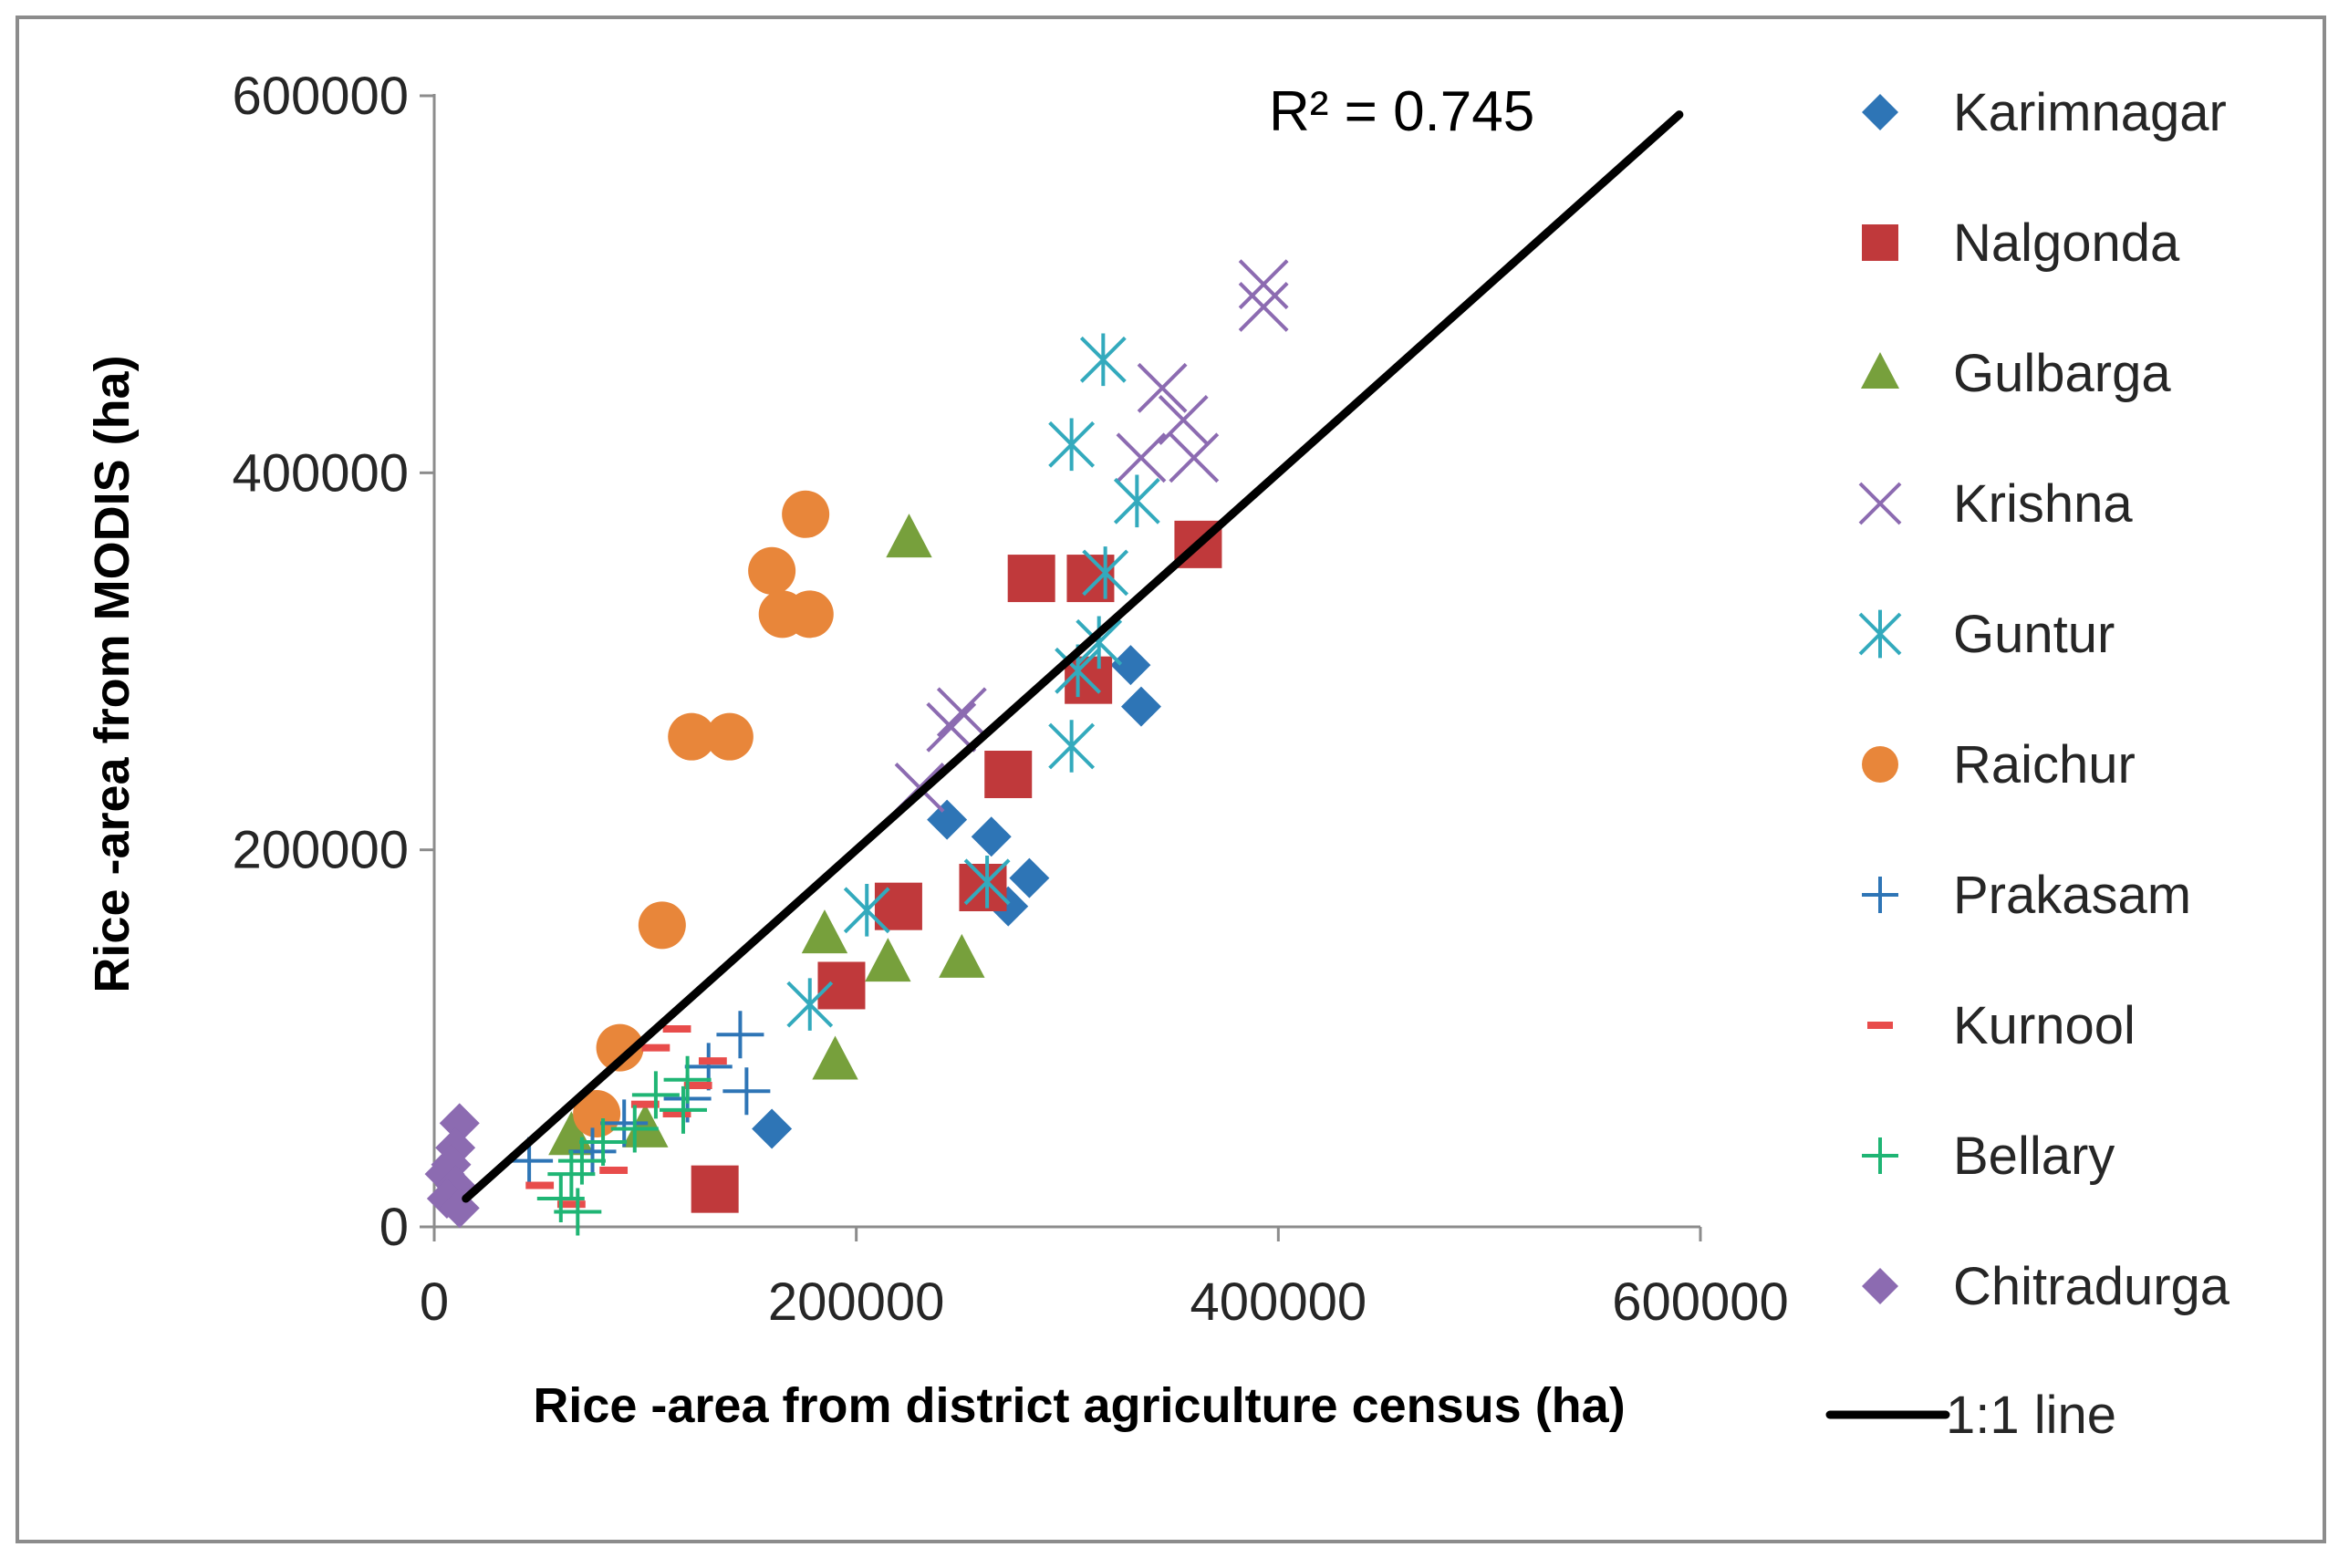 This screenshot has width=2349, height=1568. What do you see at coordinates (1700, 1302) in the screenshot?
I see `x-tick-label: 600000` at bounding box center [1700, 1302].